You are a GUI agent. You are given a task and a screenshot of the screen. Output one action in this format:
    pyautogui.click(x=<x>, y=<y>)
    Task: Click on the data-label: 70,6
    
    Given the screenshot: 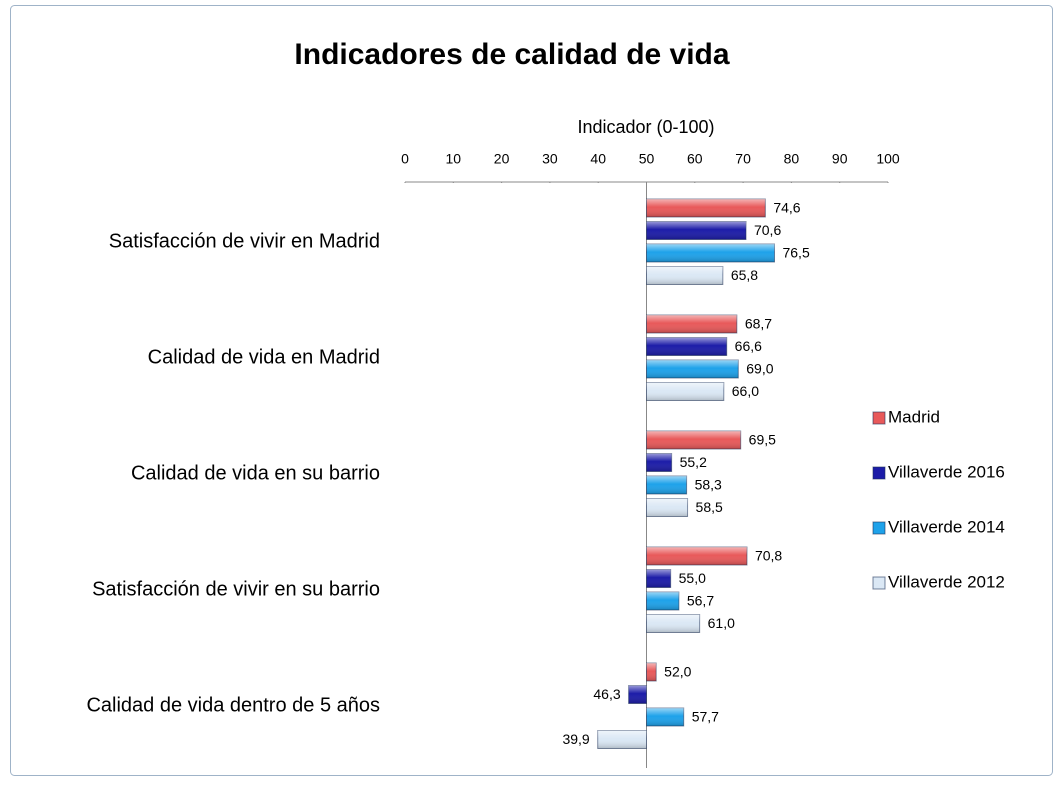 What is the action you would take?
    pyautogui.click(x=767, y=230)
    